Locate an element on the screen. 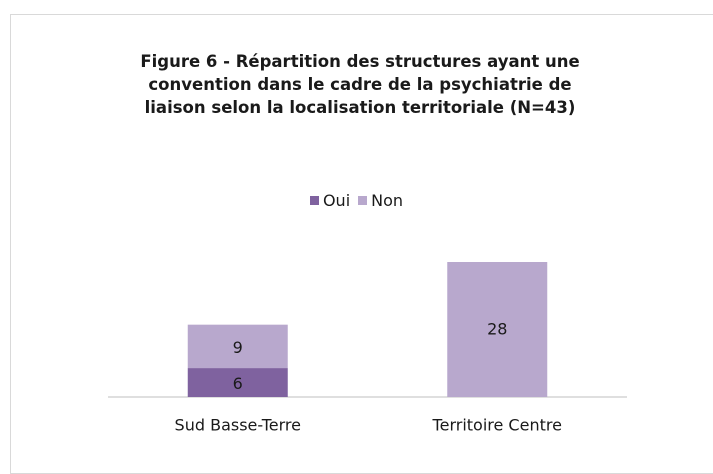 The width and height of the screenshot is (713, 474). data-label: 28 is located at coordinates (497, 329).